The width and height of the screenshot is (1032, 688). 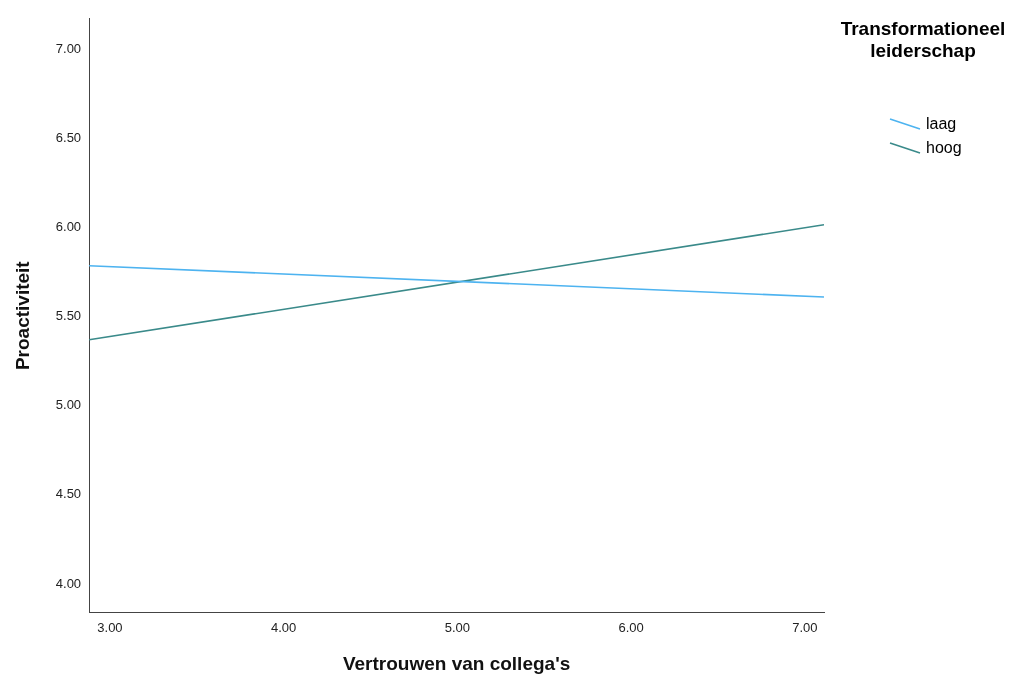 What do you see at coordinates (68, 583) in the screenshot?
I see `y-tick-label: 4.00` at bounding box center [68, 583].